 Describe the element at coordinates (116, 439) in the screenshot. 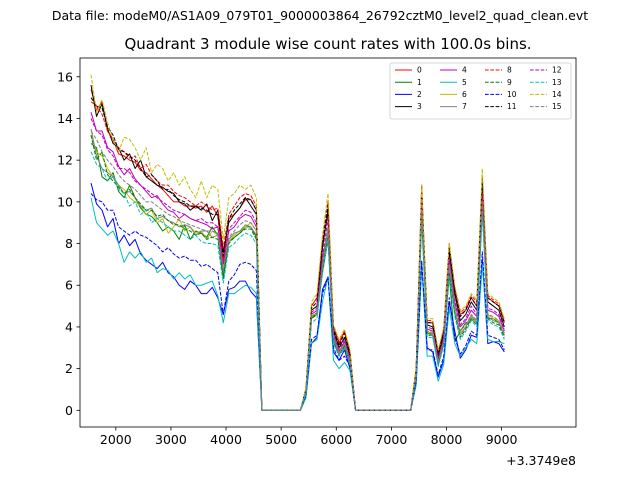

I see `x-tick-label: 2000` at that location.